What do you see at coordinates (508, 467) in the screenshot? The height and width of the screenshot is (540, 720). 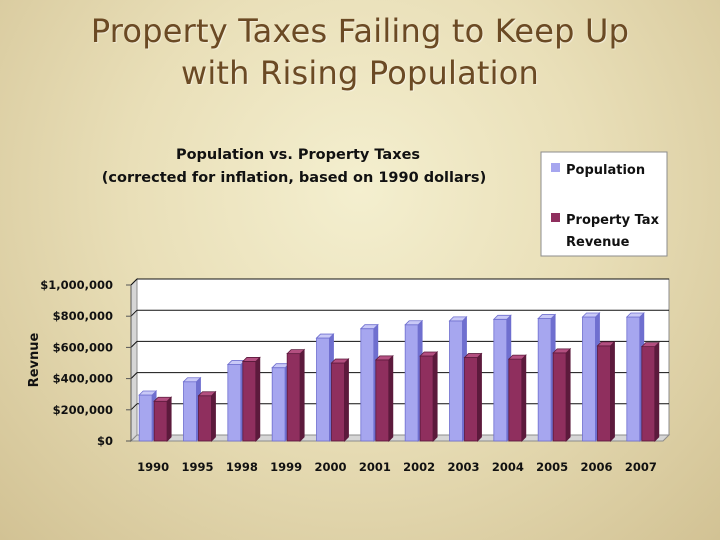 I see `x-tick-label: 2004` at bounding box center [508, 467].